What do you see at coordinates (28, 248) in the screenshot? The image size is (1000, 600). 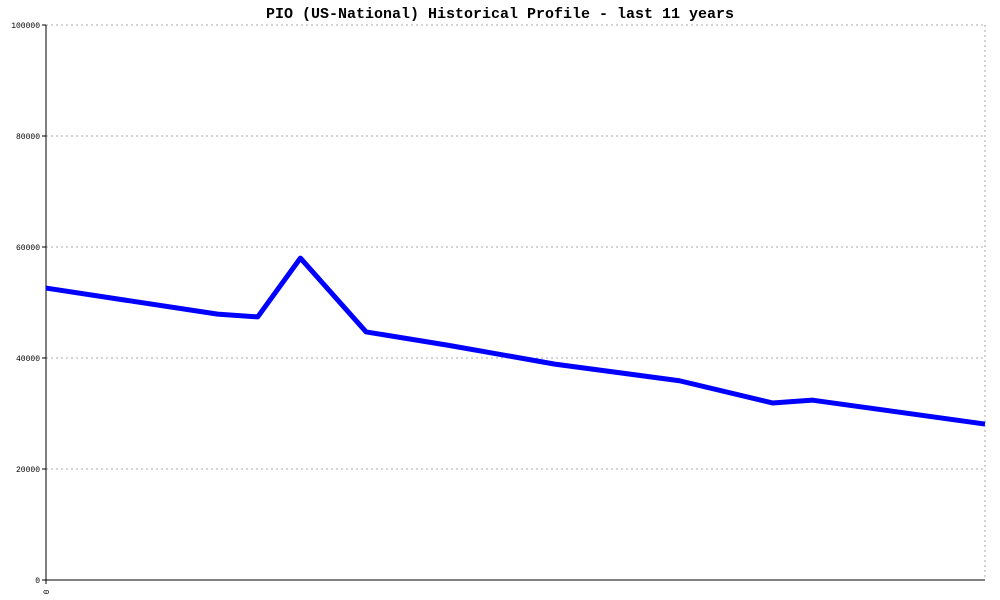 I see `y-tick-label: 60000` at bounding box center [28, 248].